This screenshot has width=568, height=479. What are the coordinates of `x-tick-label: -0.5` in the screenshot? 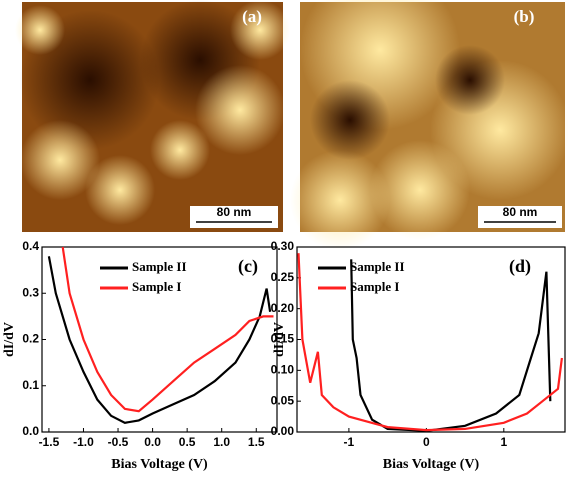 It's located at (118, 442).